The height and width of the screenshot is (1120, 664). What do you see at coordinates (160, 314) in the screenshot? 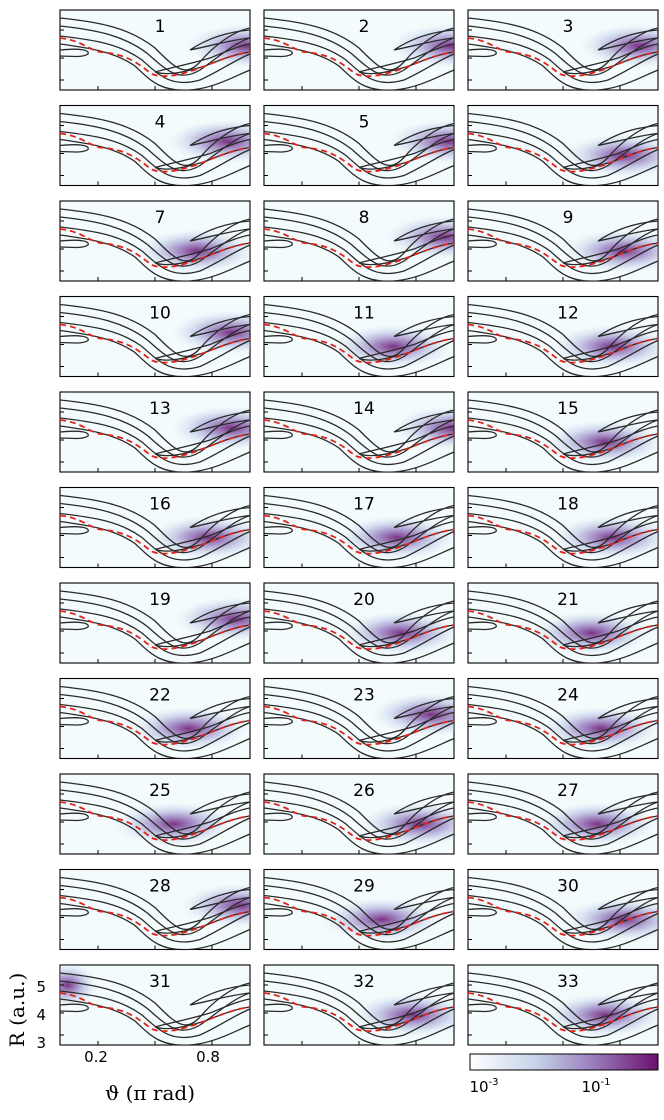
I see `panel-number: 10` at bounding box center [160, 314].